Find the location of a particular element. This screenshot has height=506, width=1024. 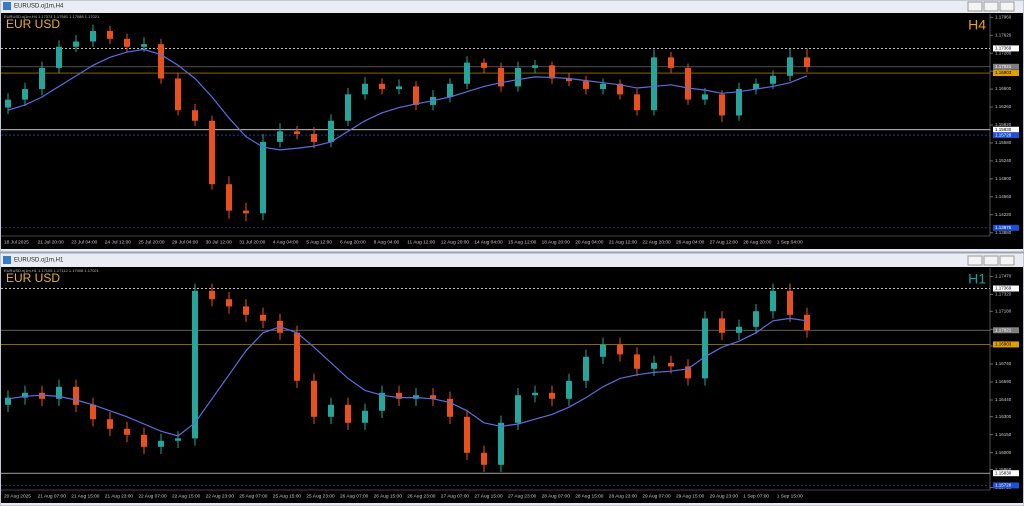

x-tick-label: 5 Aug 12:00 is located at coordinates (319, 242).